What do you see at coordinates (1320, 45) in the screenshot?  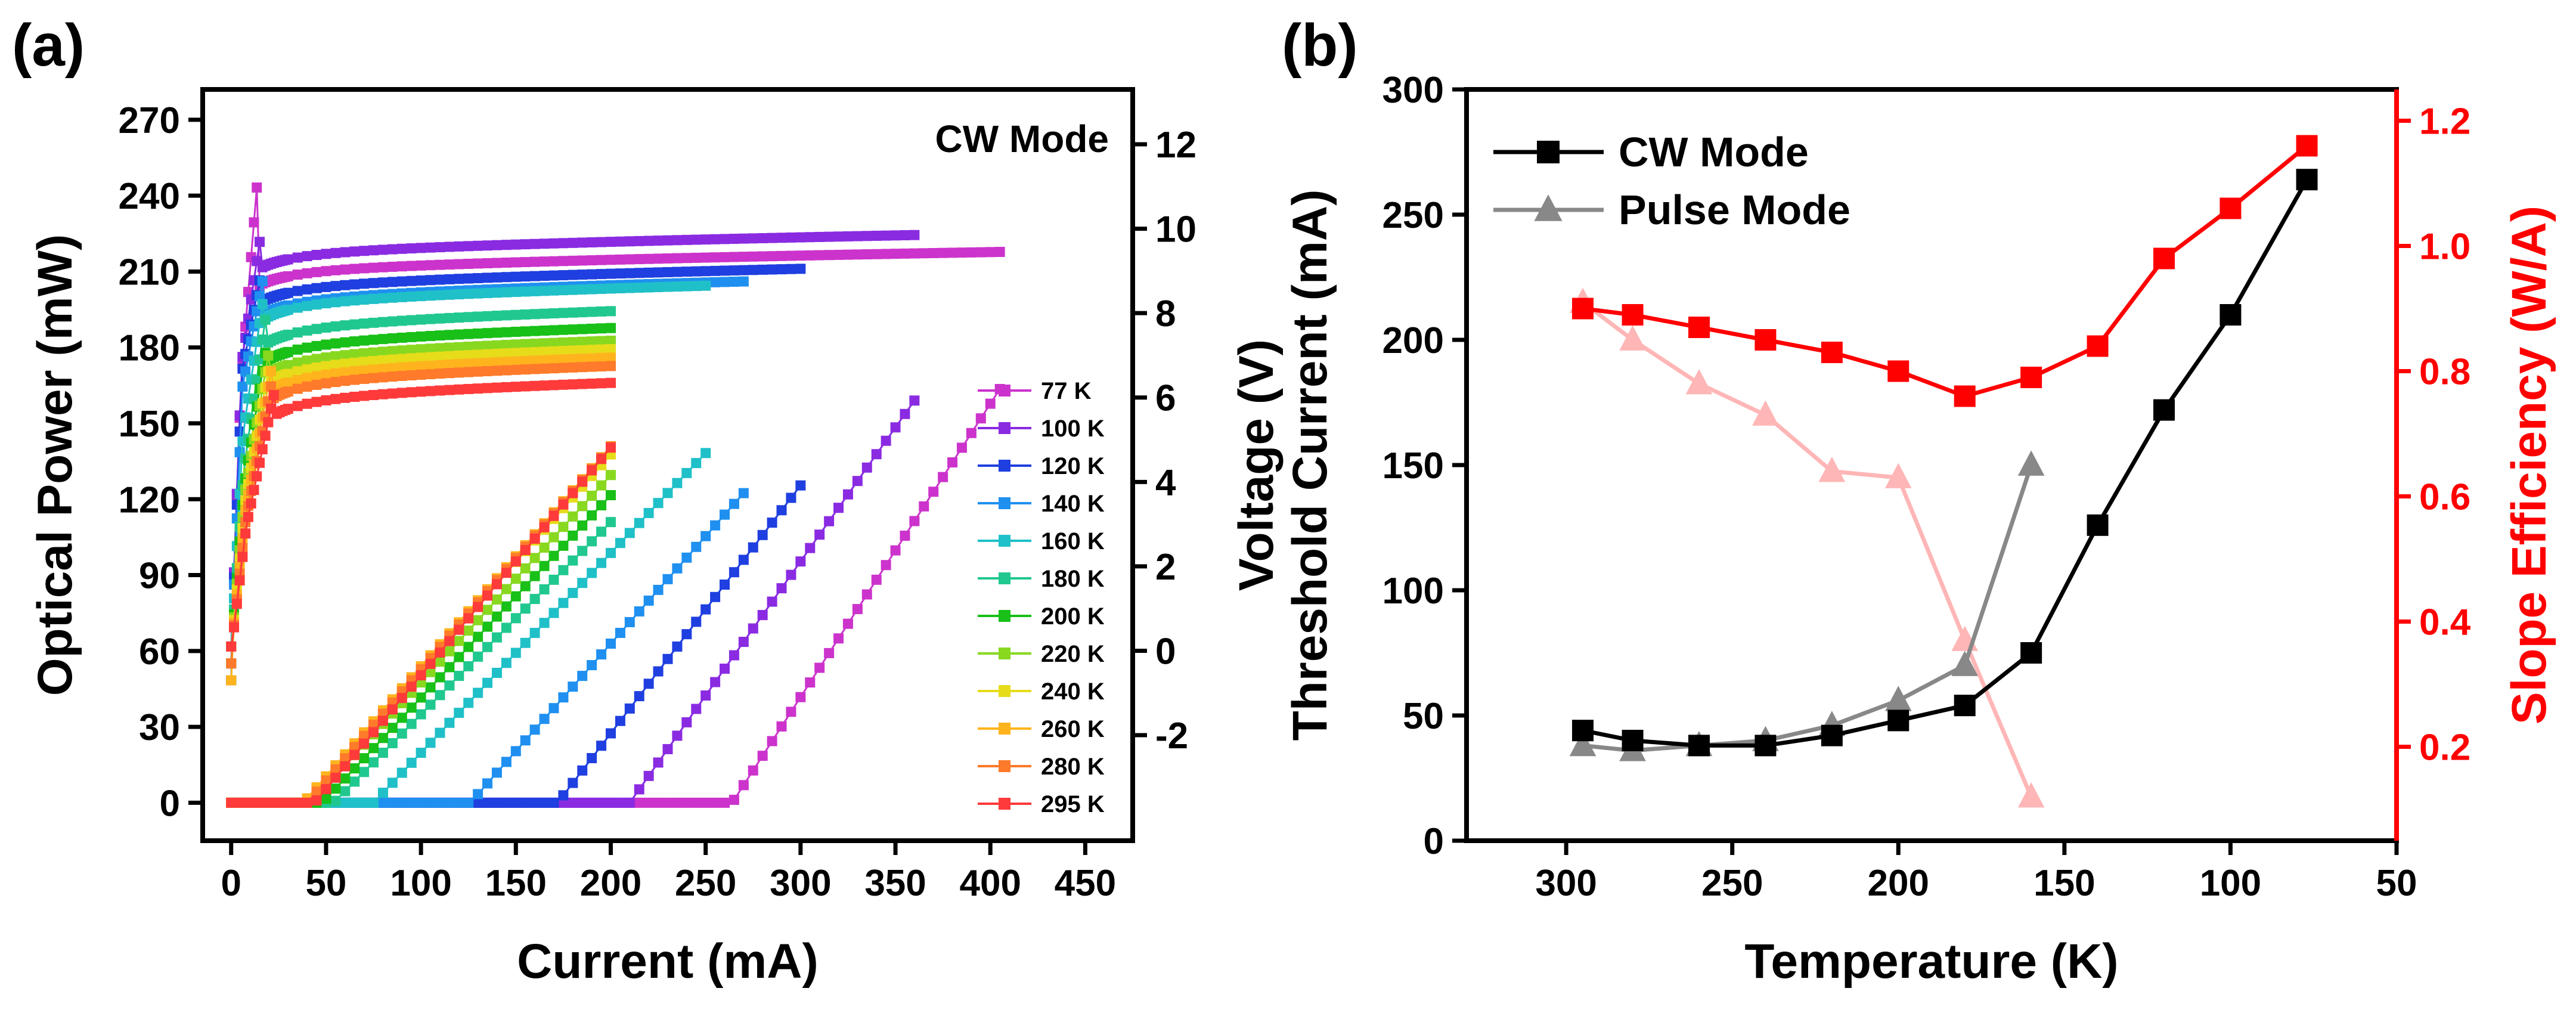 I see `panel-b-label: (b)` at bounding box center [1320, 45].